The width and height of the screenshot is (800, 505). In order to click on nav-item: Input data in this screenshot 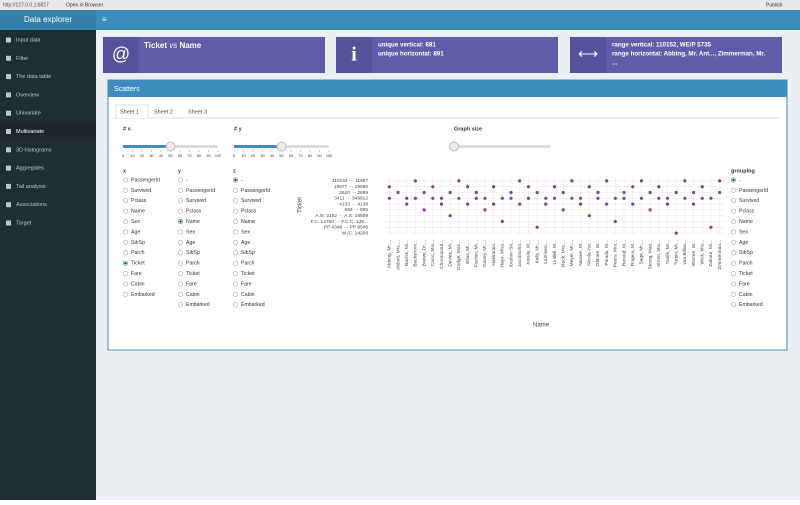, I will do `click(28, 40)`.